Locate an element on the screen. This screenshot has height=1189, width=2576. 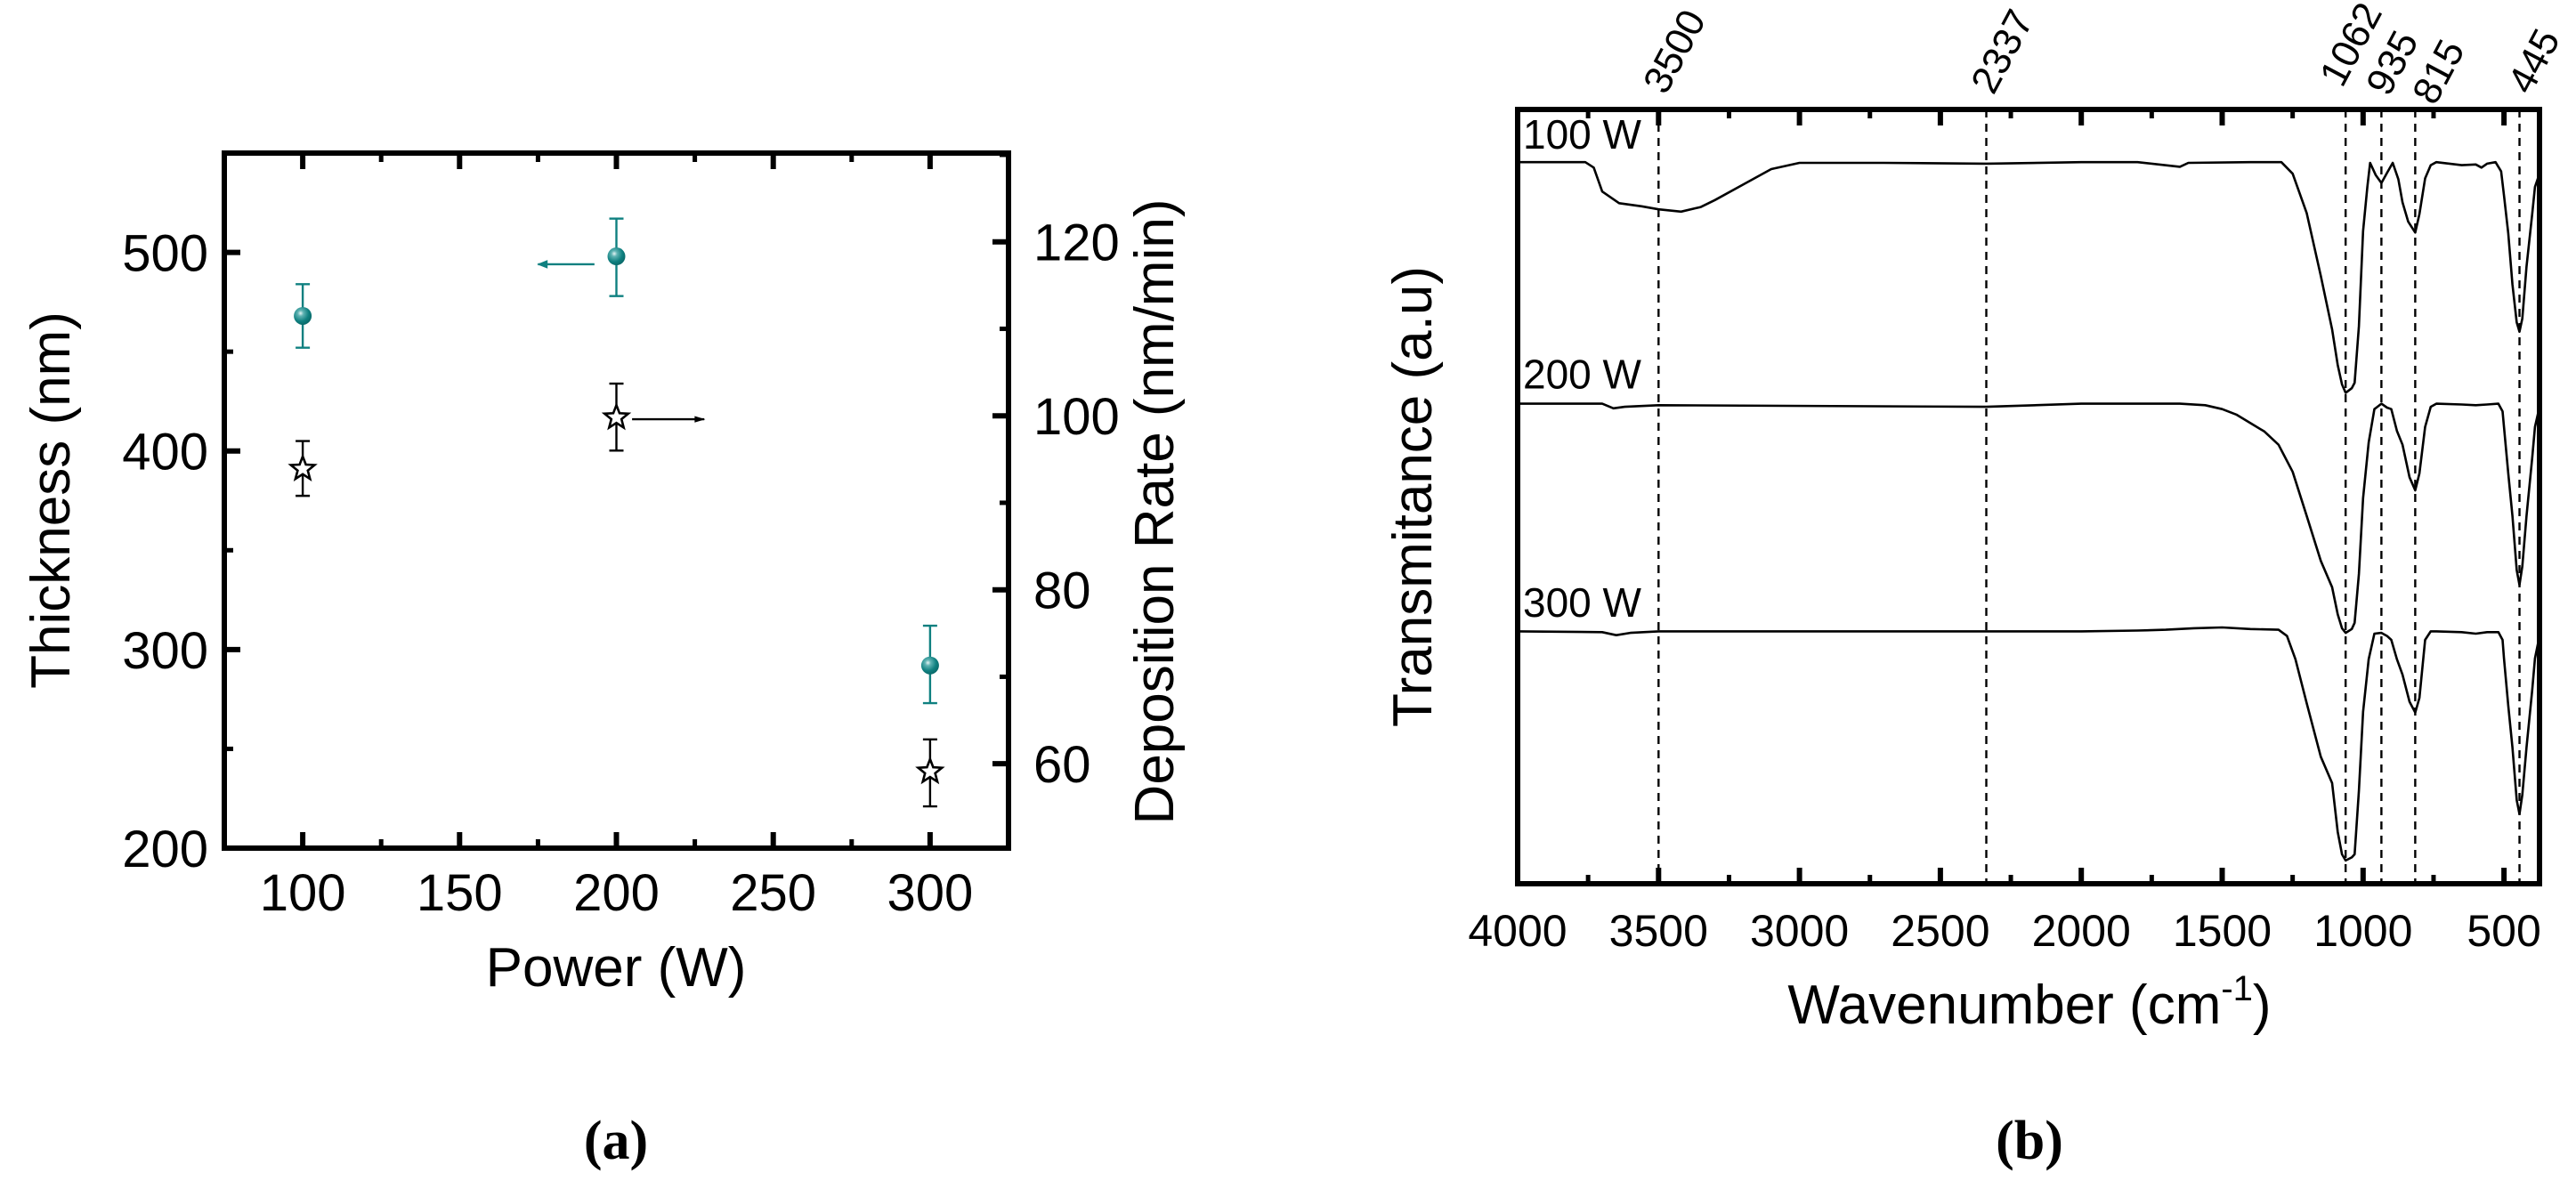
x-tick-label: 2500 is located at coordinates (1940, 931).